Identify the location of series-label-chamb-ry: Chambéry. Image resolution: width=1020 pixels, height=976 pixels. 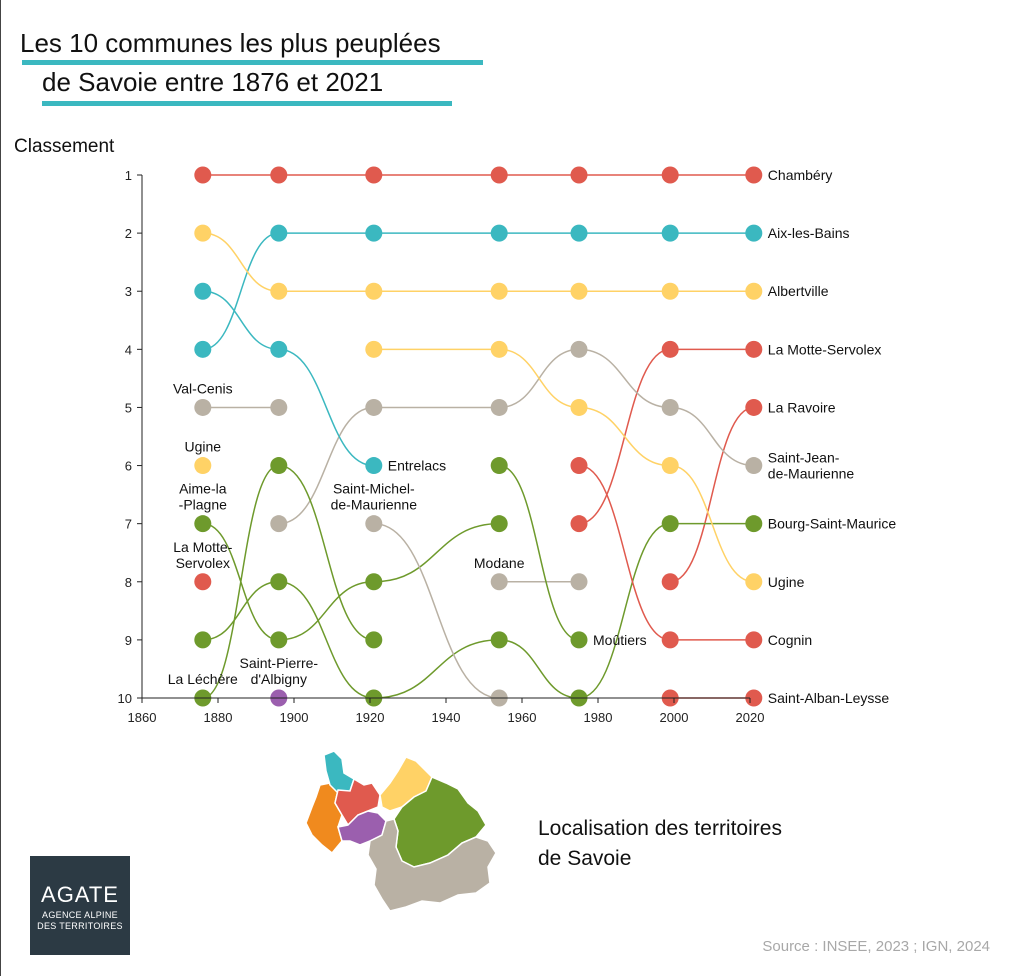
(800, 175).